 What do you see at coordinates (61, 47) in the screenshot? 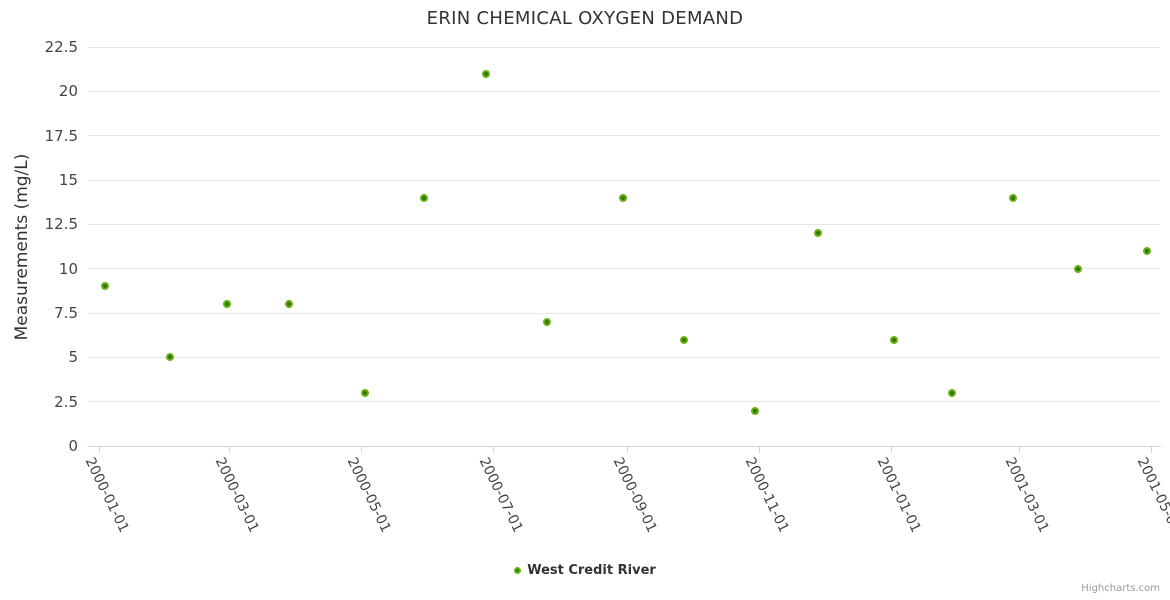
I see `y-axis-tick-label: 22.5` at bounding box center [61, 47].